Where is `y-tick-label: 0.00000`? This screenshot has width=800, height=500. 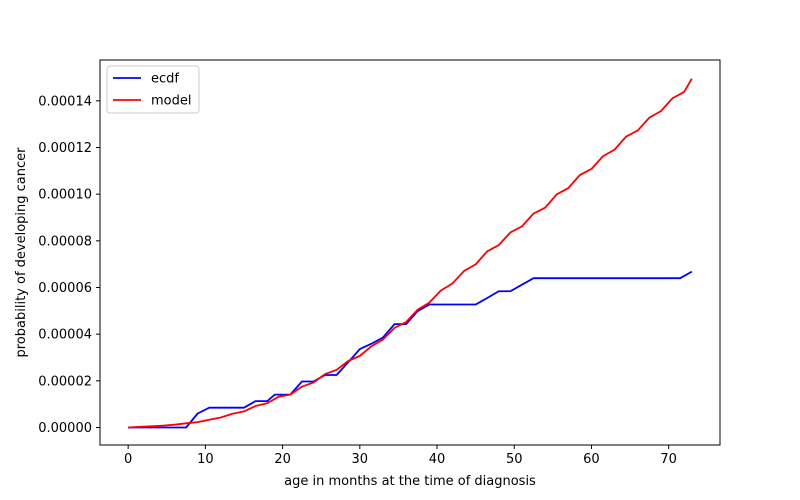
y-tick-label: 0.00000 is located at coordinates (65, 428).